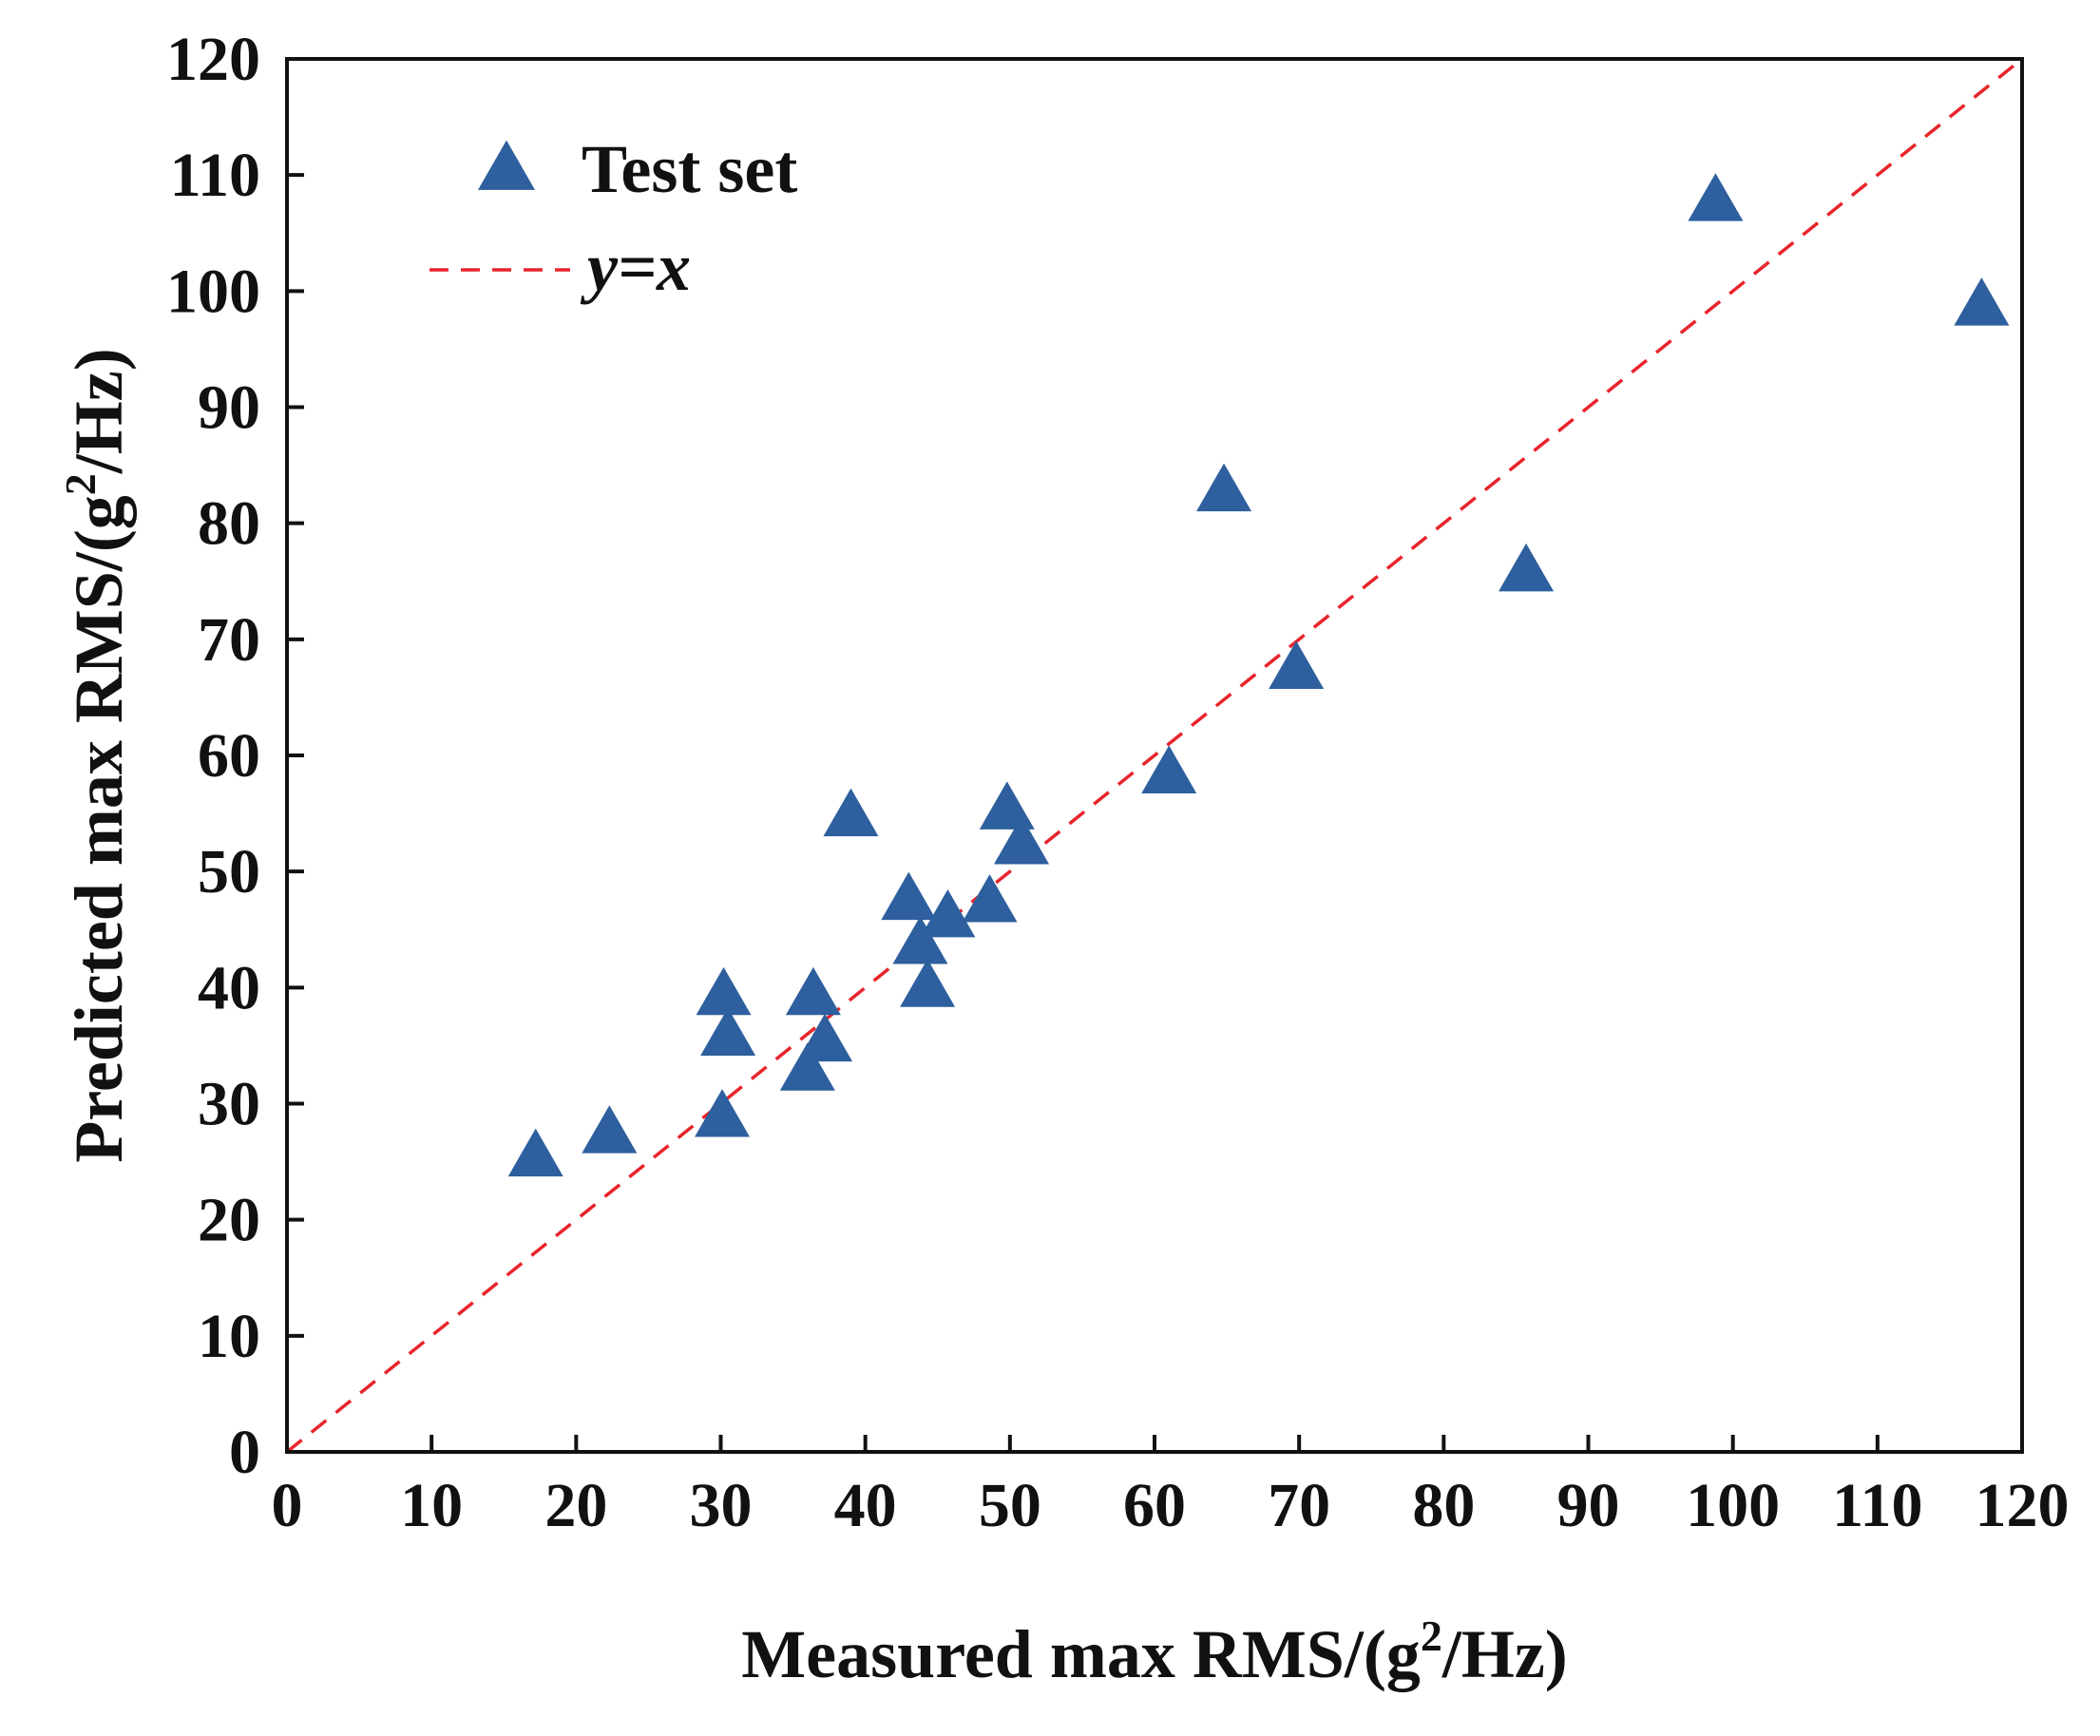  What do you see at coordinates (229, 524) in the screenshot?
I see `y-tick-label: 80` at bounding box center [229, 524].